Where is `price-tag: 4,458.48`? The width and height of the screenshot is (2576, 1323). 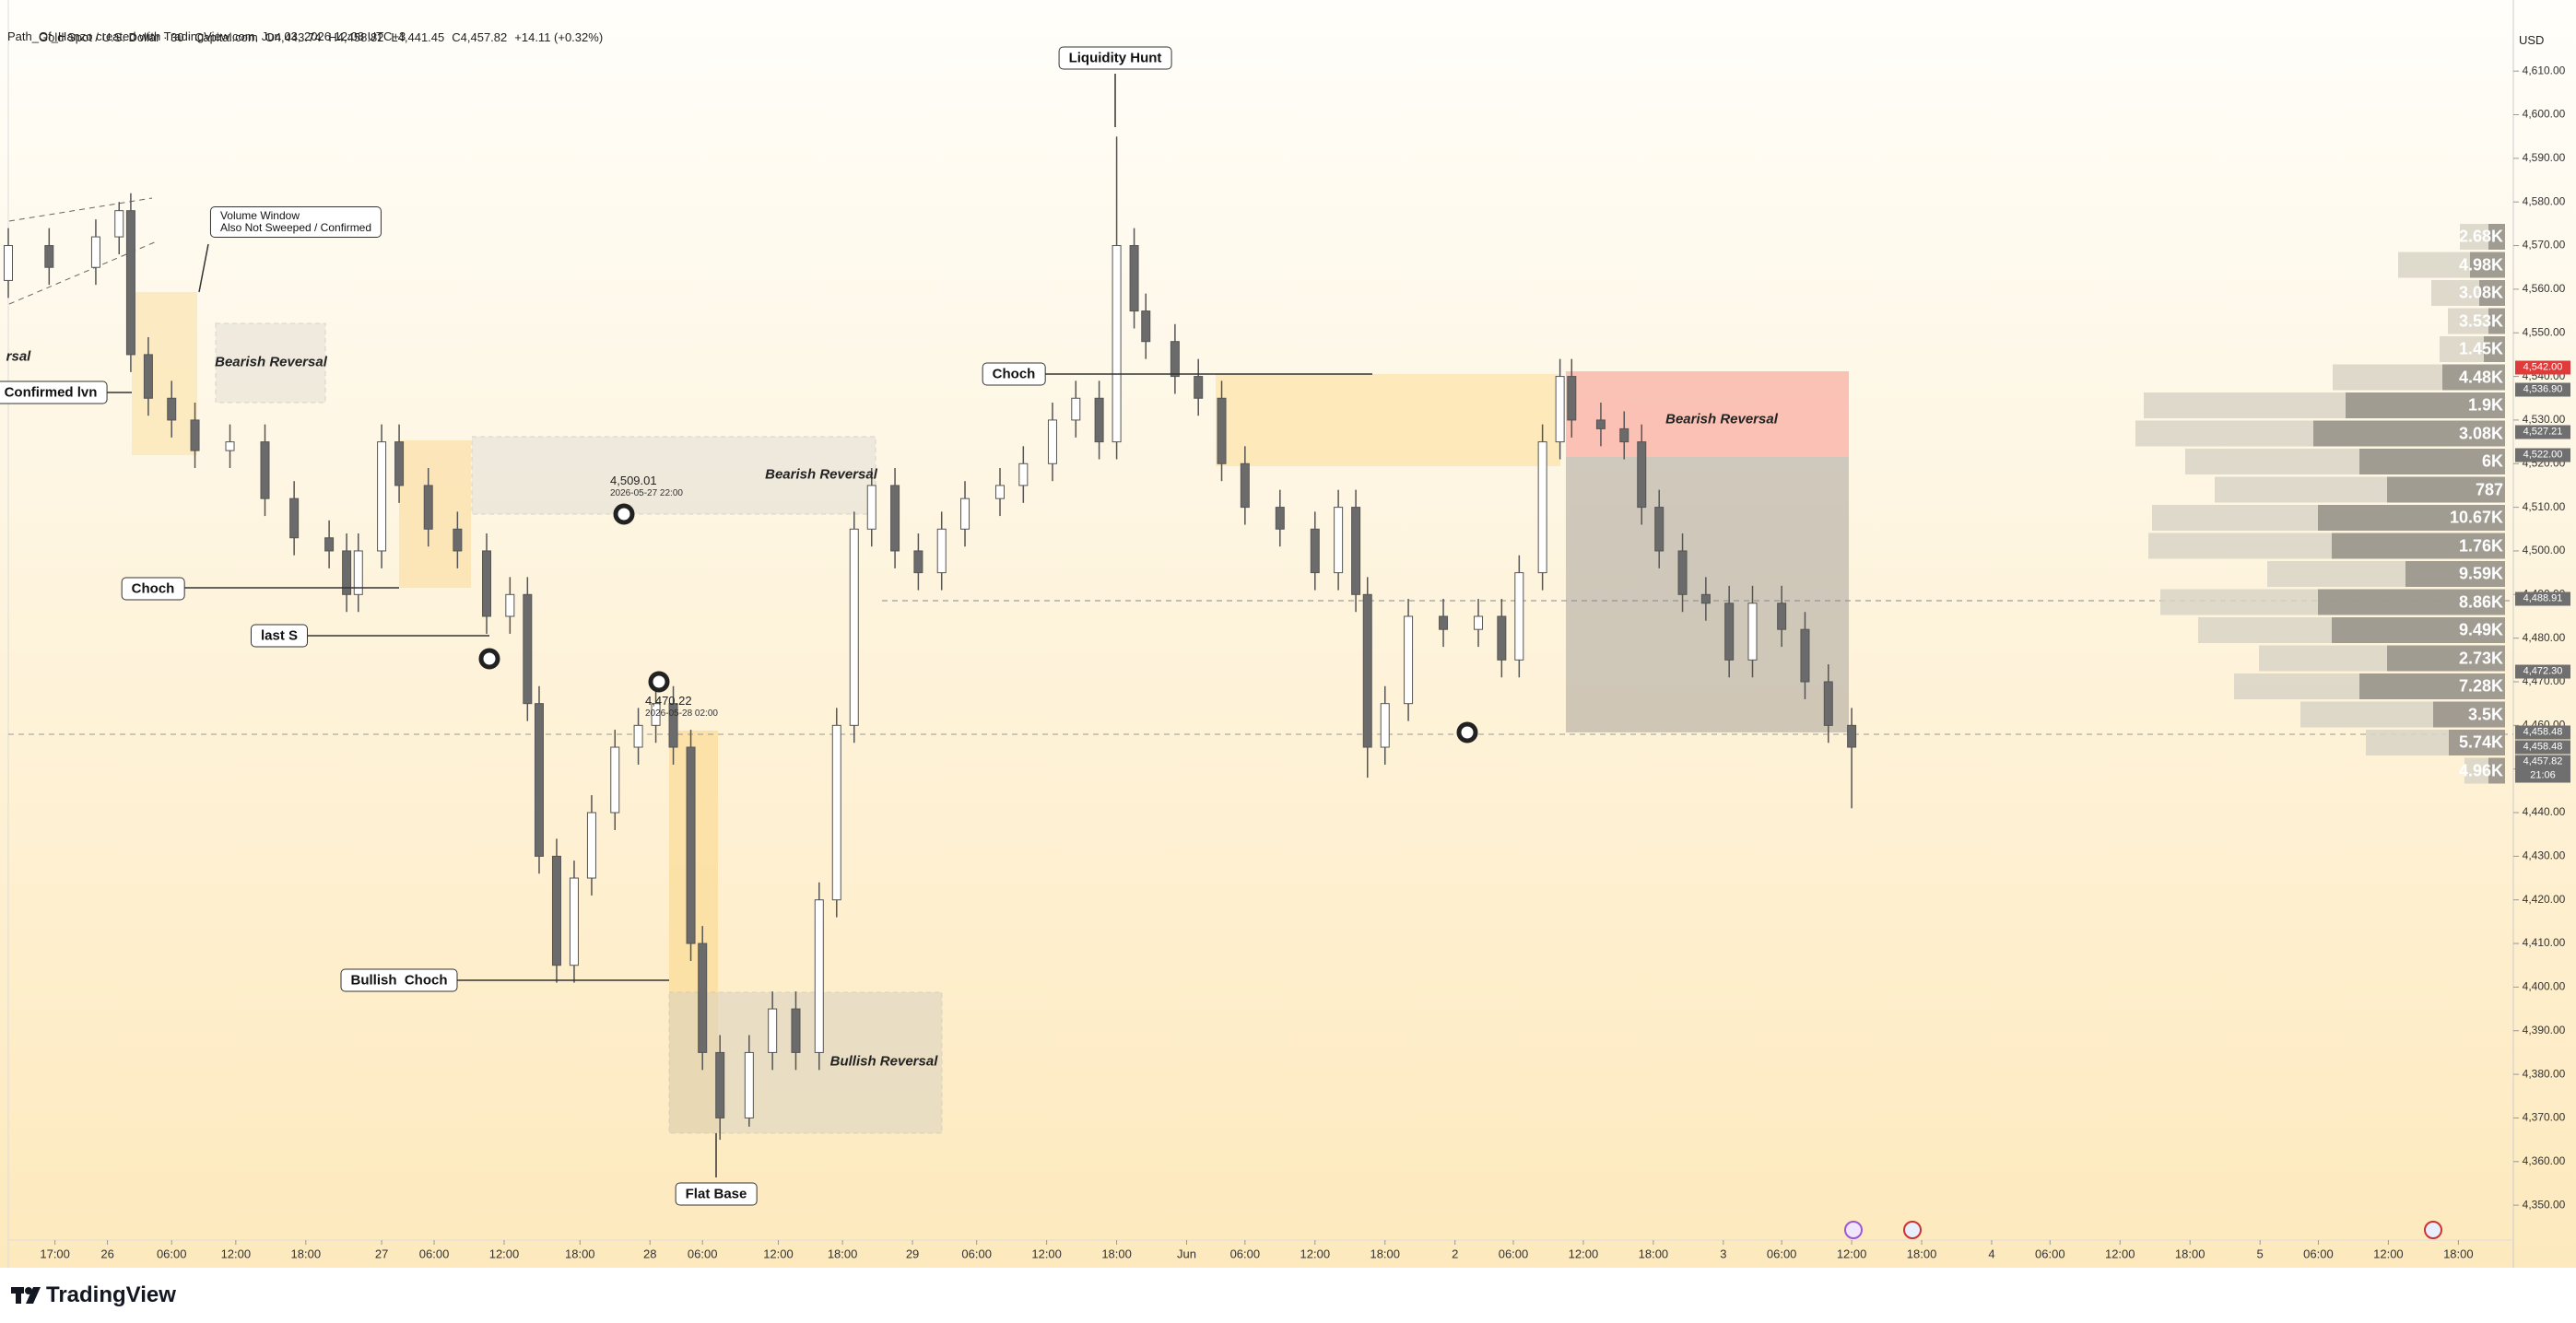 price-tag: 4,458.48 is located at coordinates (2542, 747).